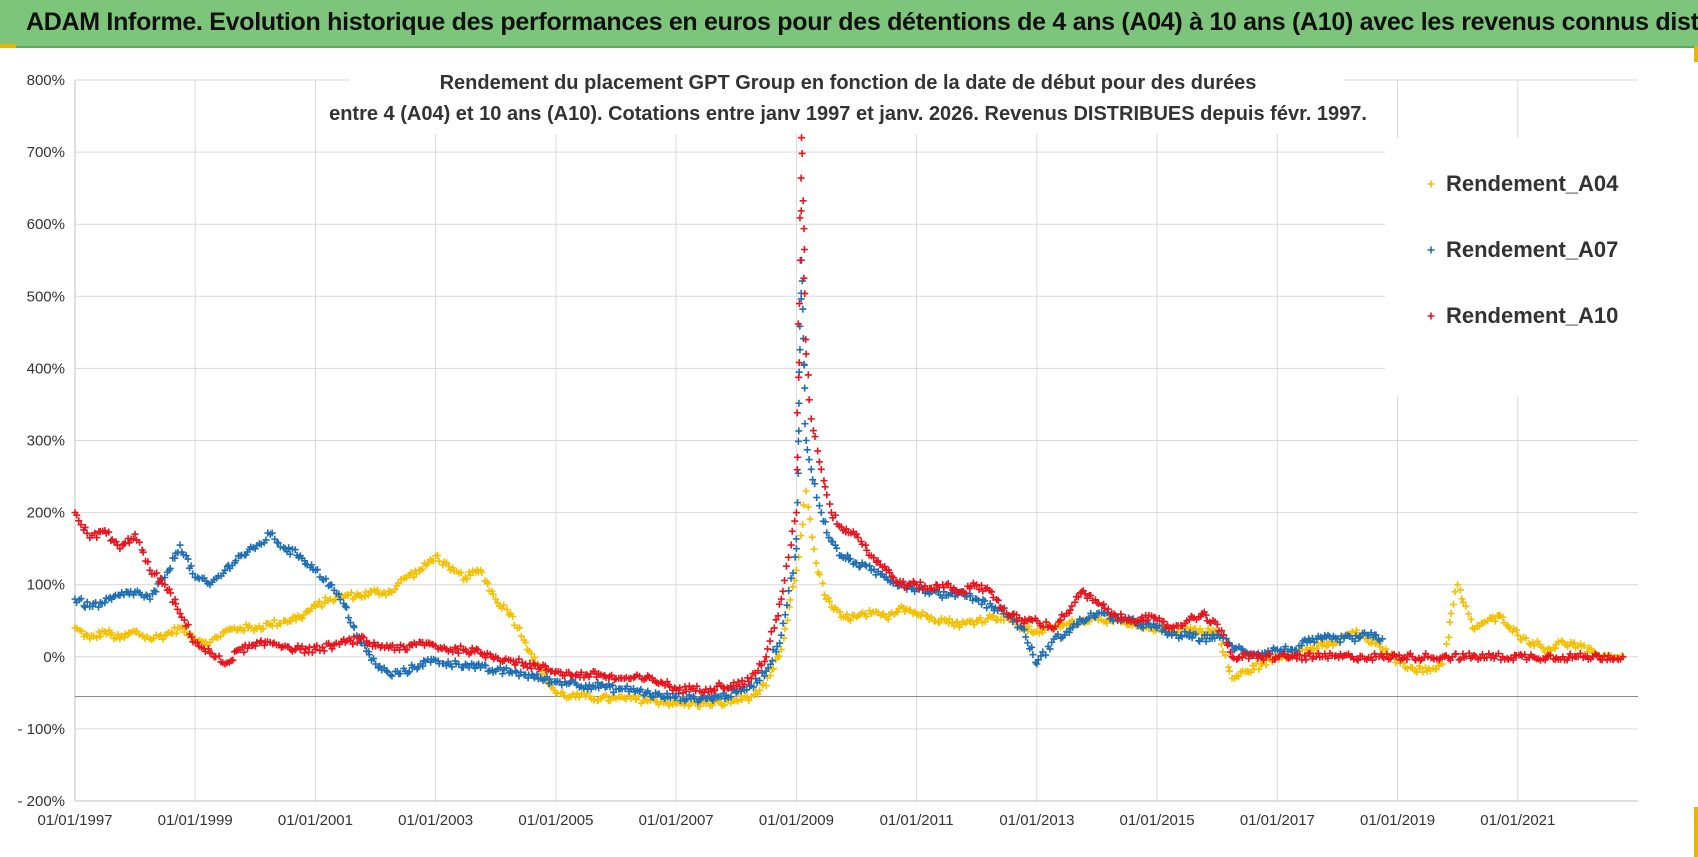 This screenshot has width=1698, height=857. Describe the element at coordinates (1532, 315) in the screenshot. I see `legend-label-a10: Rendement_A10` at that location.